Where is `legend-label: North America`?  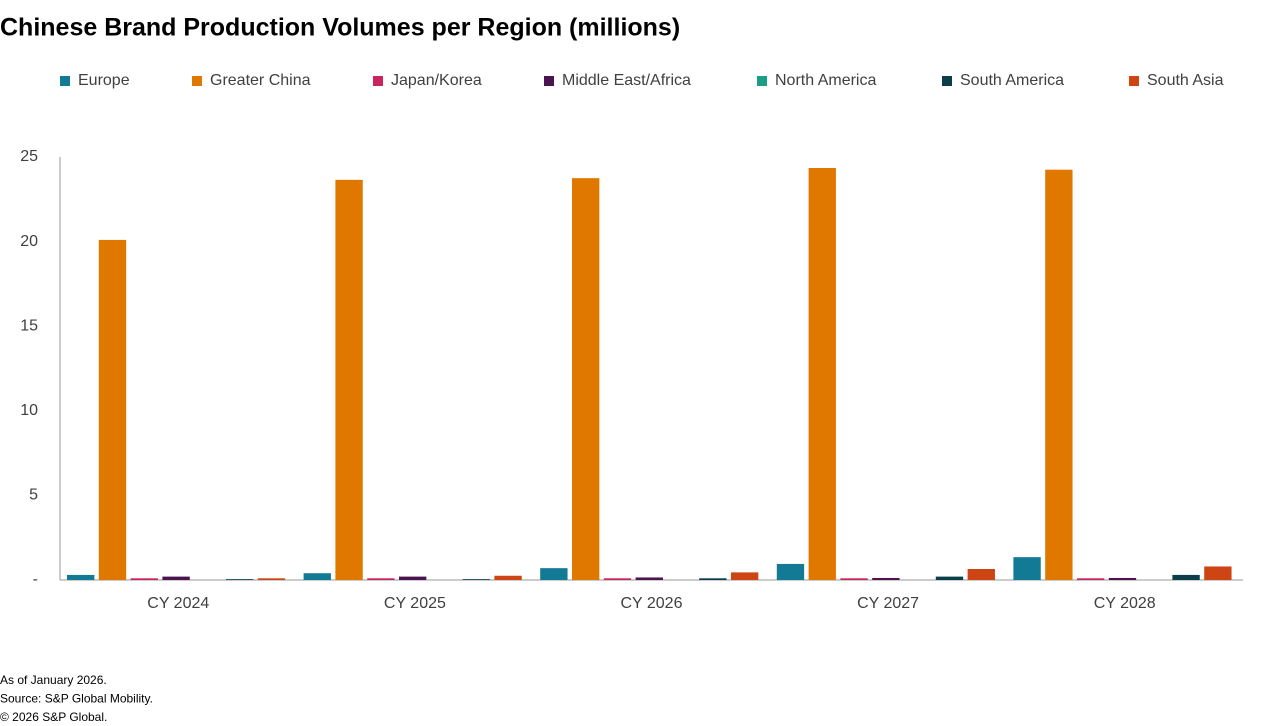 legend-label: North America is located at coordinates (825, 80).